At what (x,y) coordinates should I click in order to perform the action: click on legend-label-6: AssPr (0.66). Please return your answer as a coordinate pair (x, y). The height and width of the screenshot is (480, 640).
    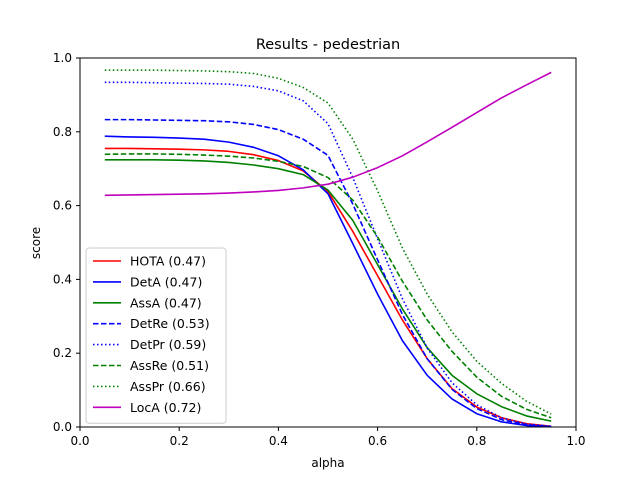
    Looking at the image, I should click on (168, 386).